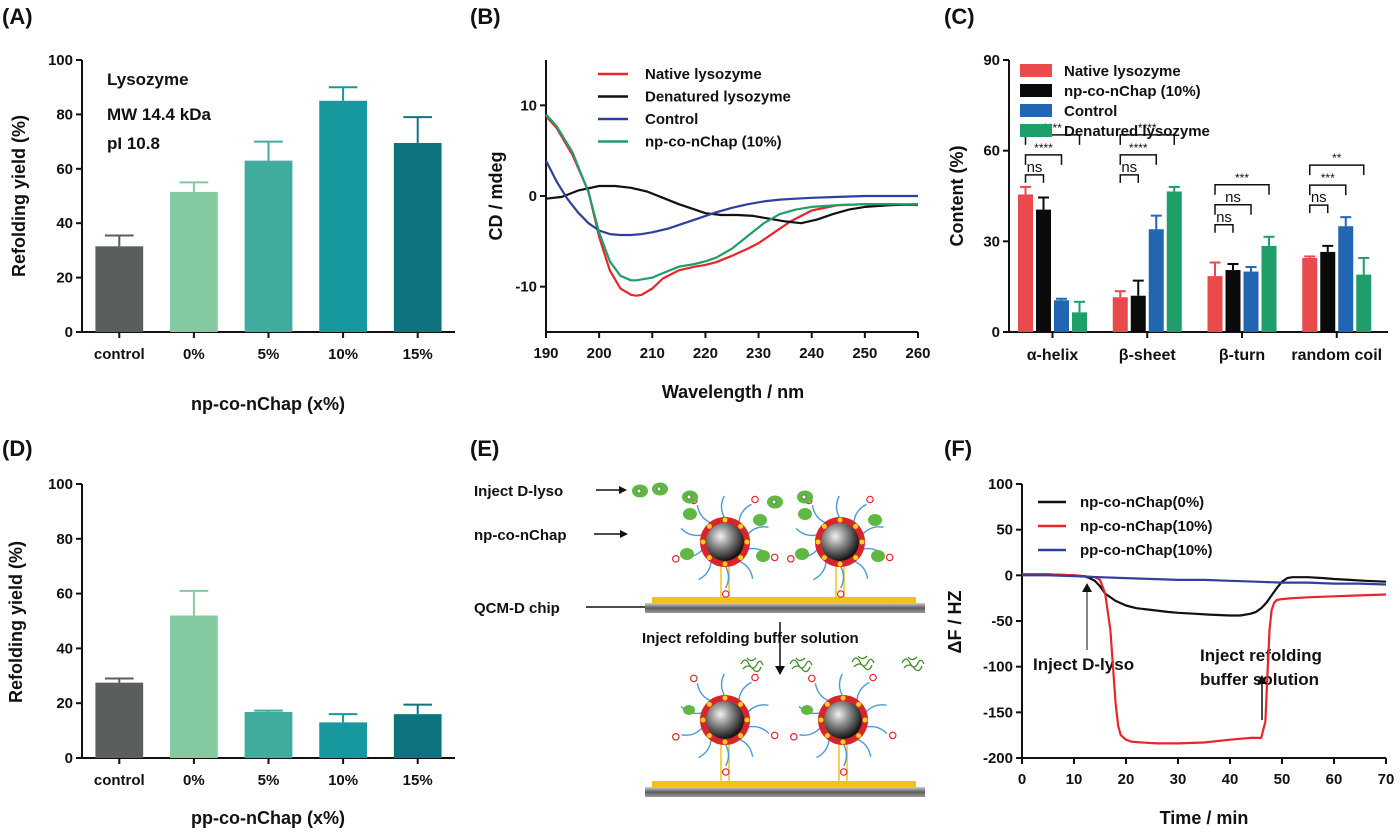 The height and width of the screenshot is (833, 1400). What do you see at coordinates (533, 196) in the screenshot?
I see `b-y-tick-label: 0` at bounding box center [533, 196].